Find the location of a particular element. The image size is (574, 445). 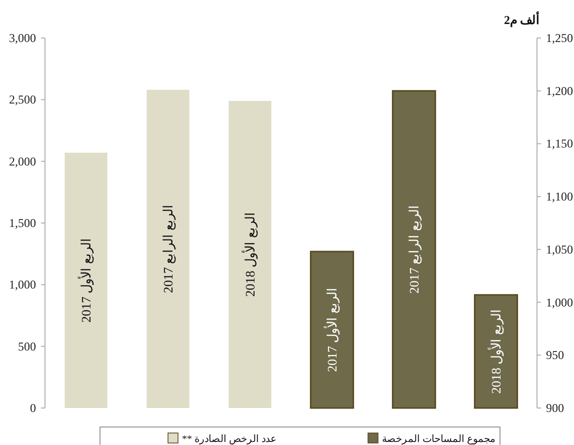

legend-label: عدد الرخص الصادرة ** is located at coordinates (229, 439).